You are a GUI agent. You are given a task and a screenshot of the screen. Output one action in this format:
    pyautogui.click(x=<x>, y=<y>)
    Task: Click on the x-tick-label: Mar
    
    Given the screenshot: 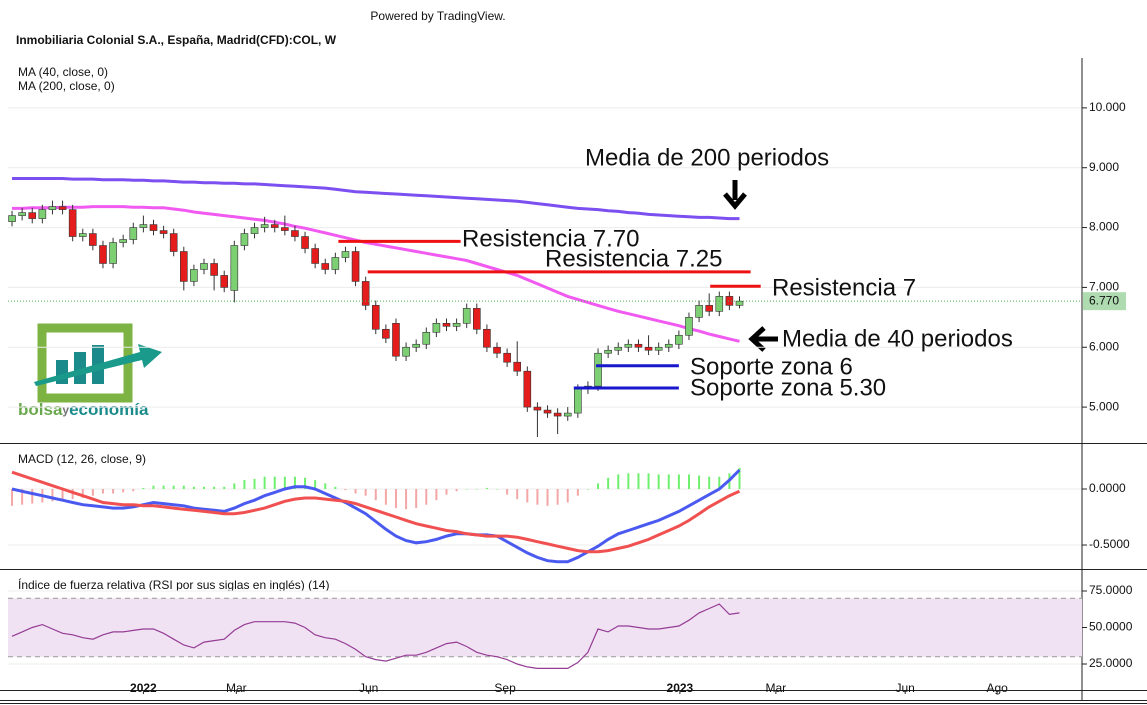 What is the action you would take?
    pyautogui.click(x=776, y=688)
    